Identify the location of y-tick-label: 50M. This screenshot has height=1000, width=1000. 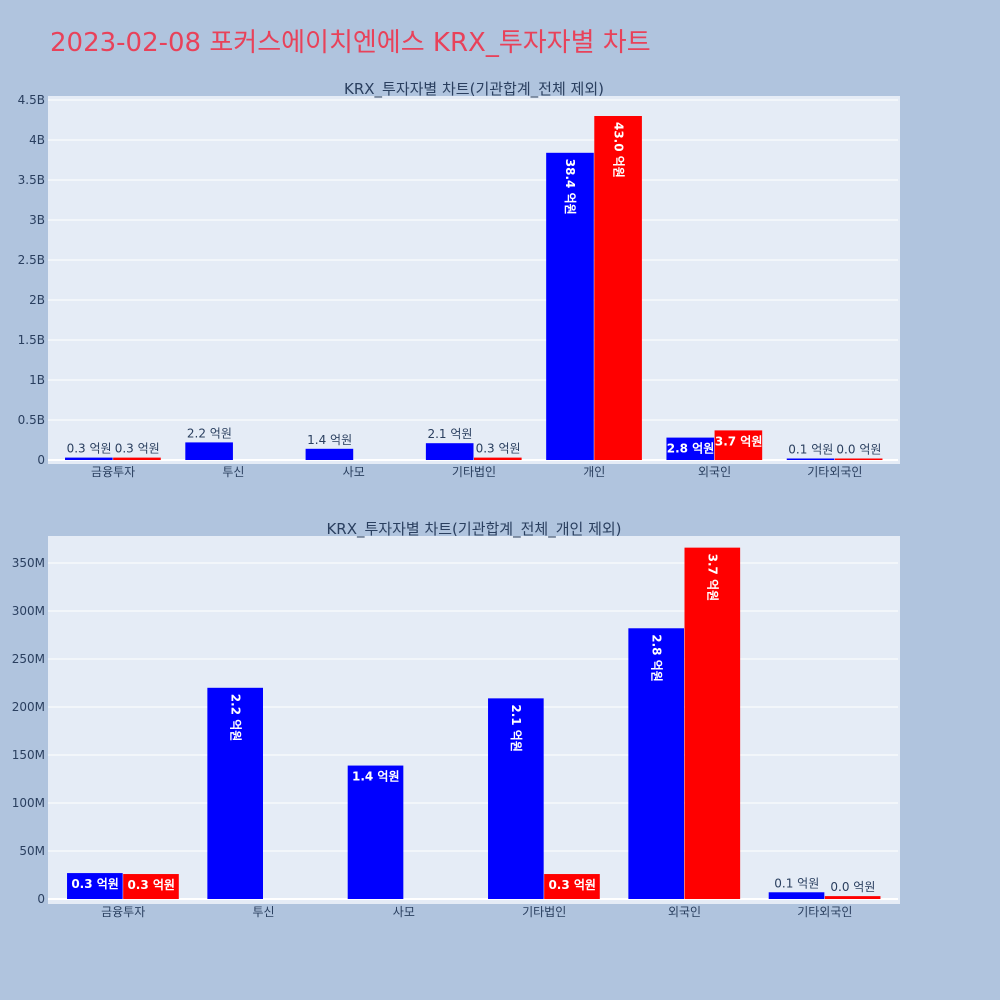
(32, 851).